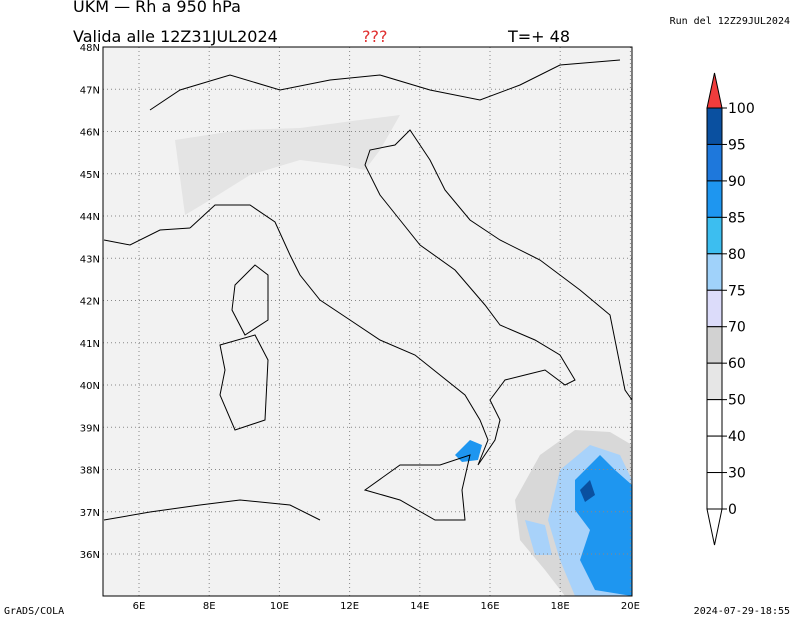  Describe the element at coordinates (630, 606) in the screenshot. I see `lon-label: 20E` at that location.